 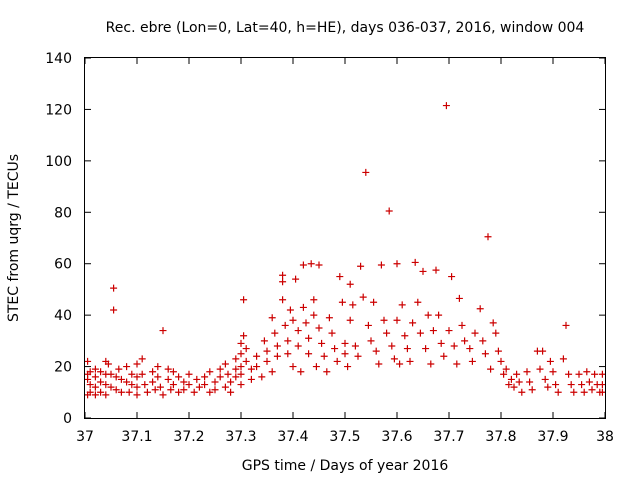 I want to click on x-tick-label: 37.6, so click(x=396, y=437).